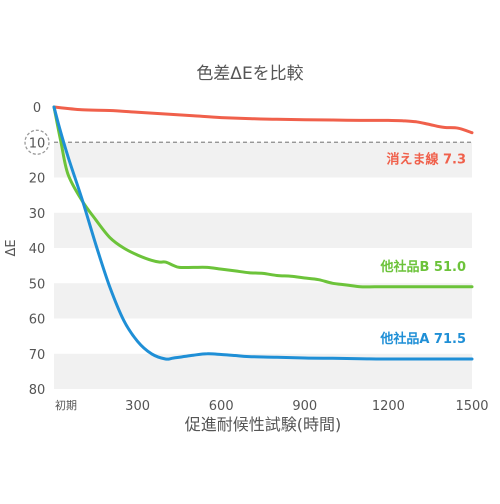 Image resolution: width=500 pixels, height=504 pixels. What do you see at coordinates (37, 284) in the screenshot?
I see `y-tick-label: 50` at bounding box center [37, 284].